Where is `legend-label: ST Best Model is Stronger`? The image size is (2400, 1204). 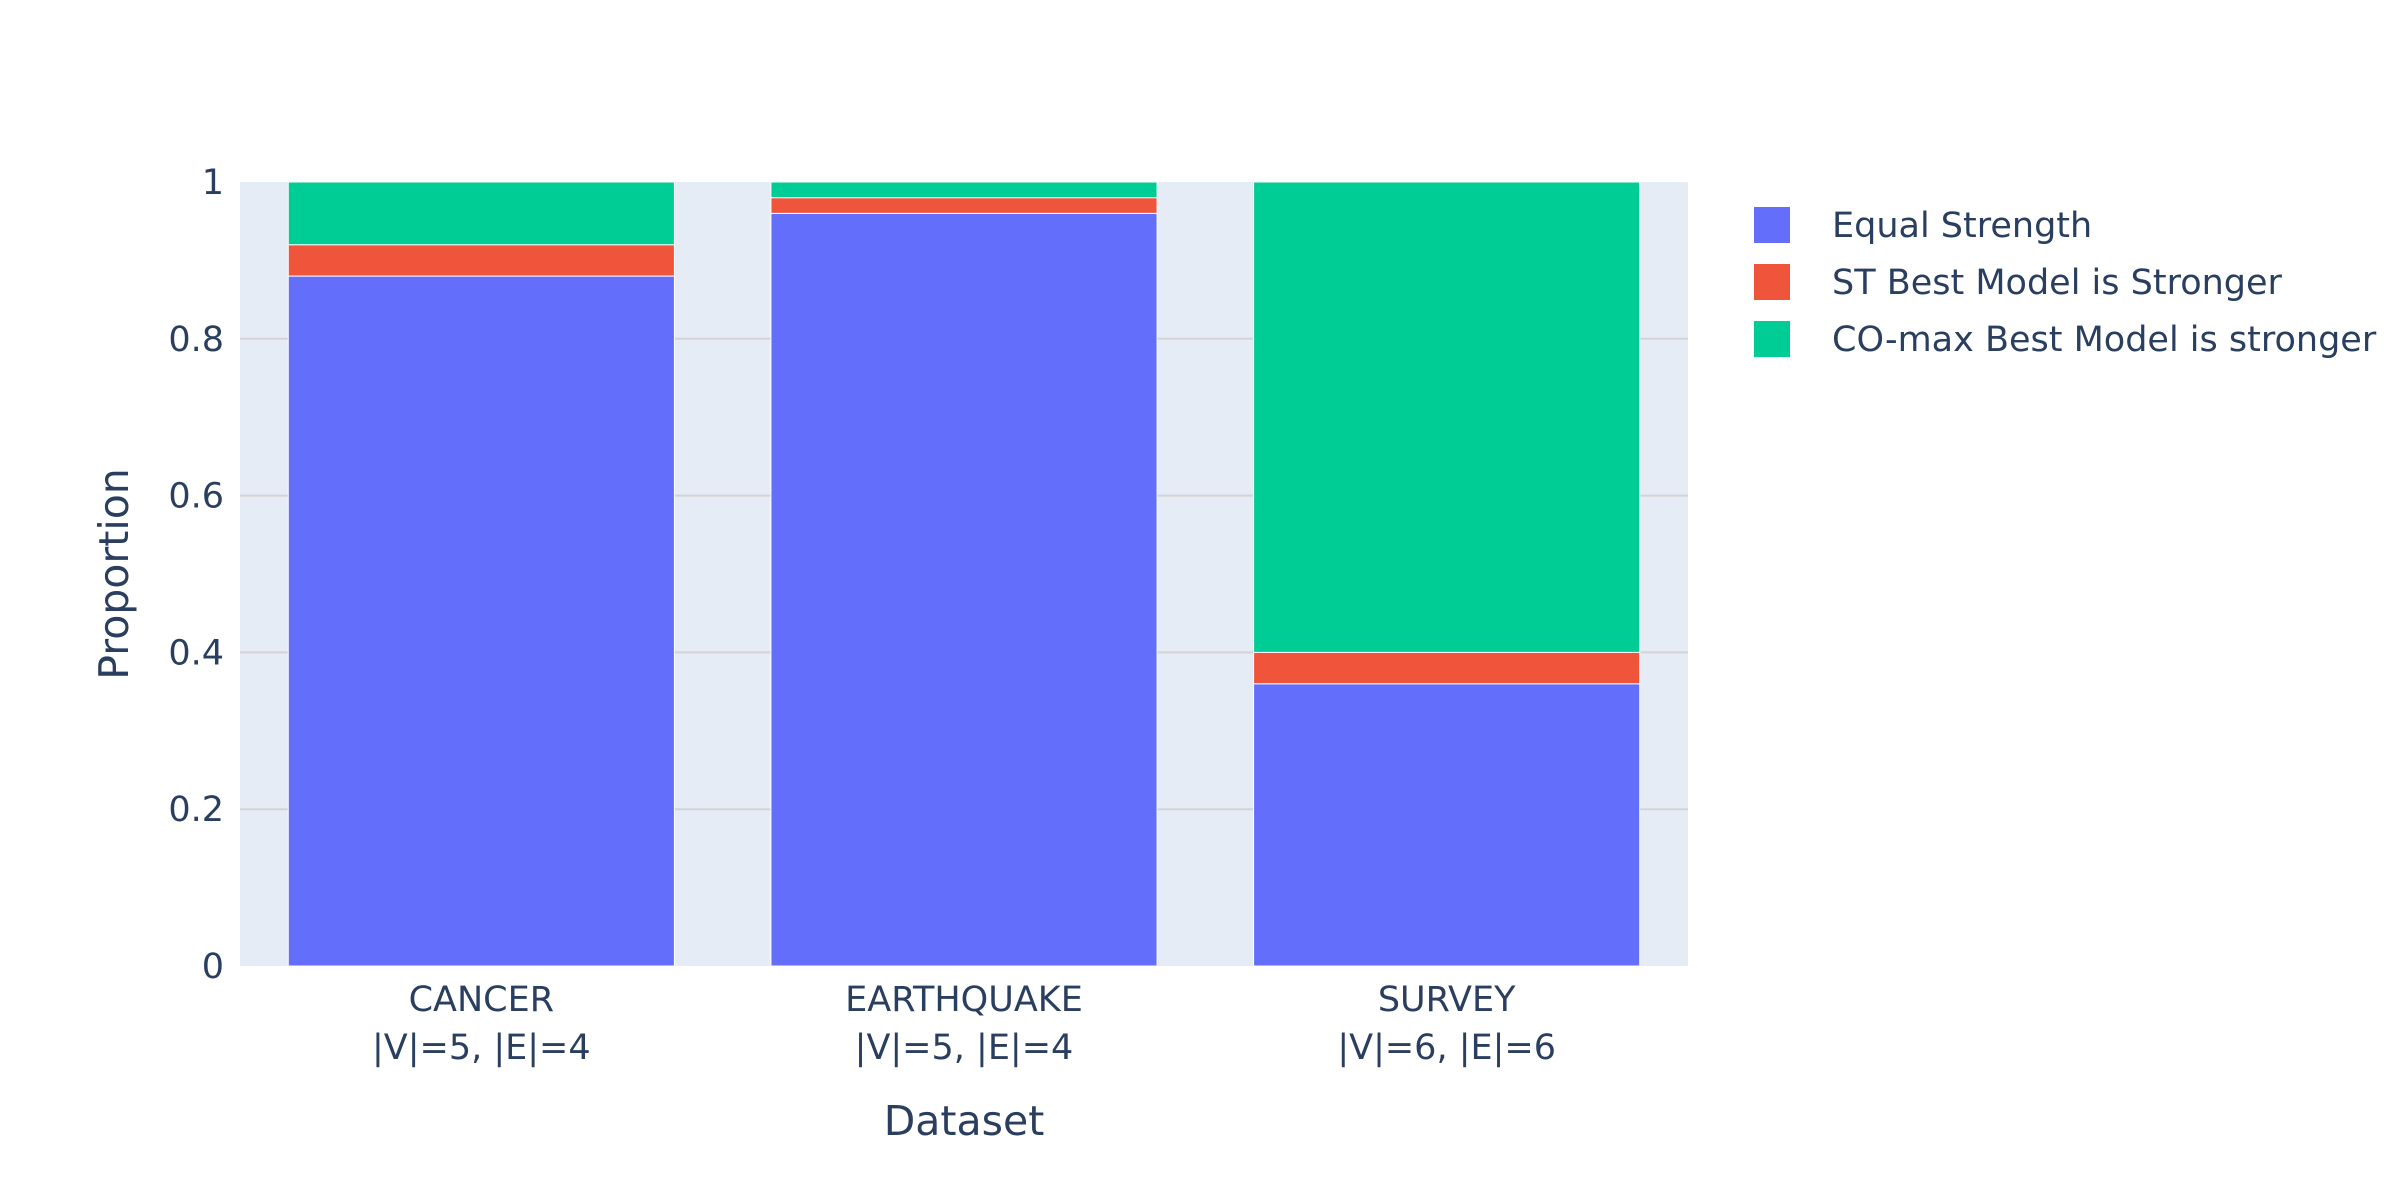 legend-label: ST Best Model is Stronger is located at coordinates (2057, 283).